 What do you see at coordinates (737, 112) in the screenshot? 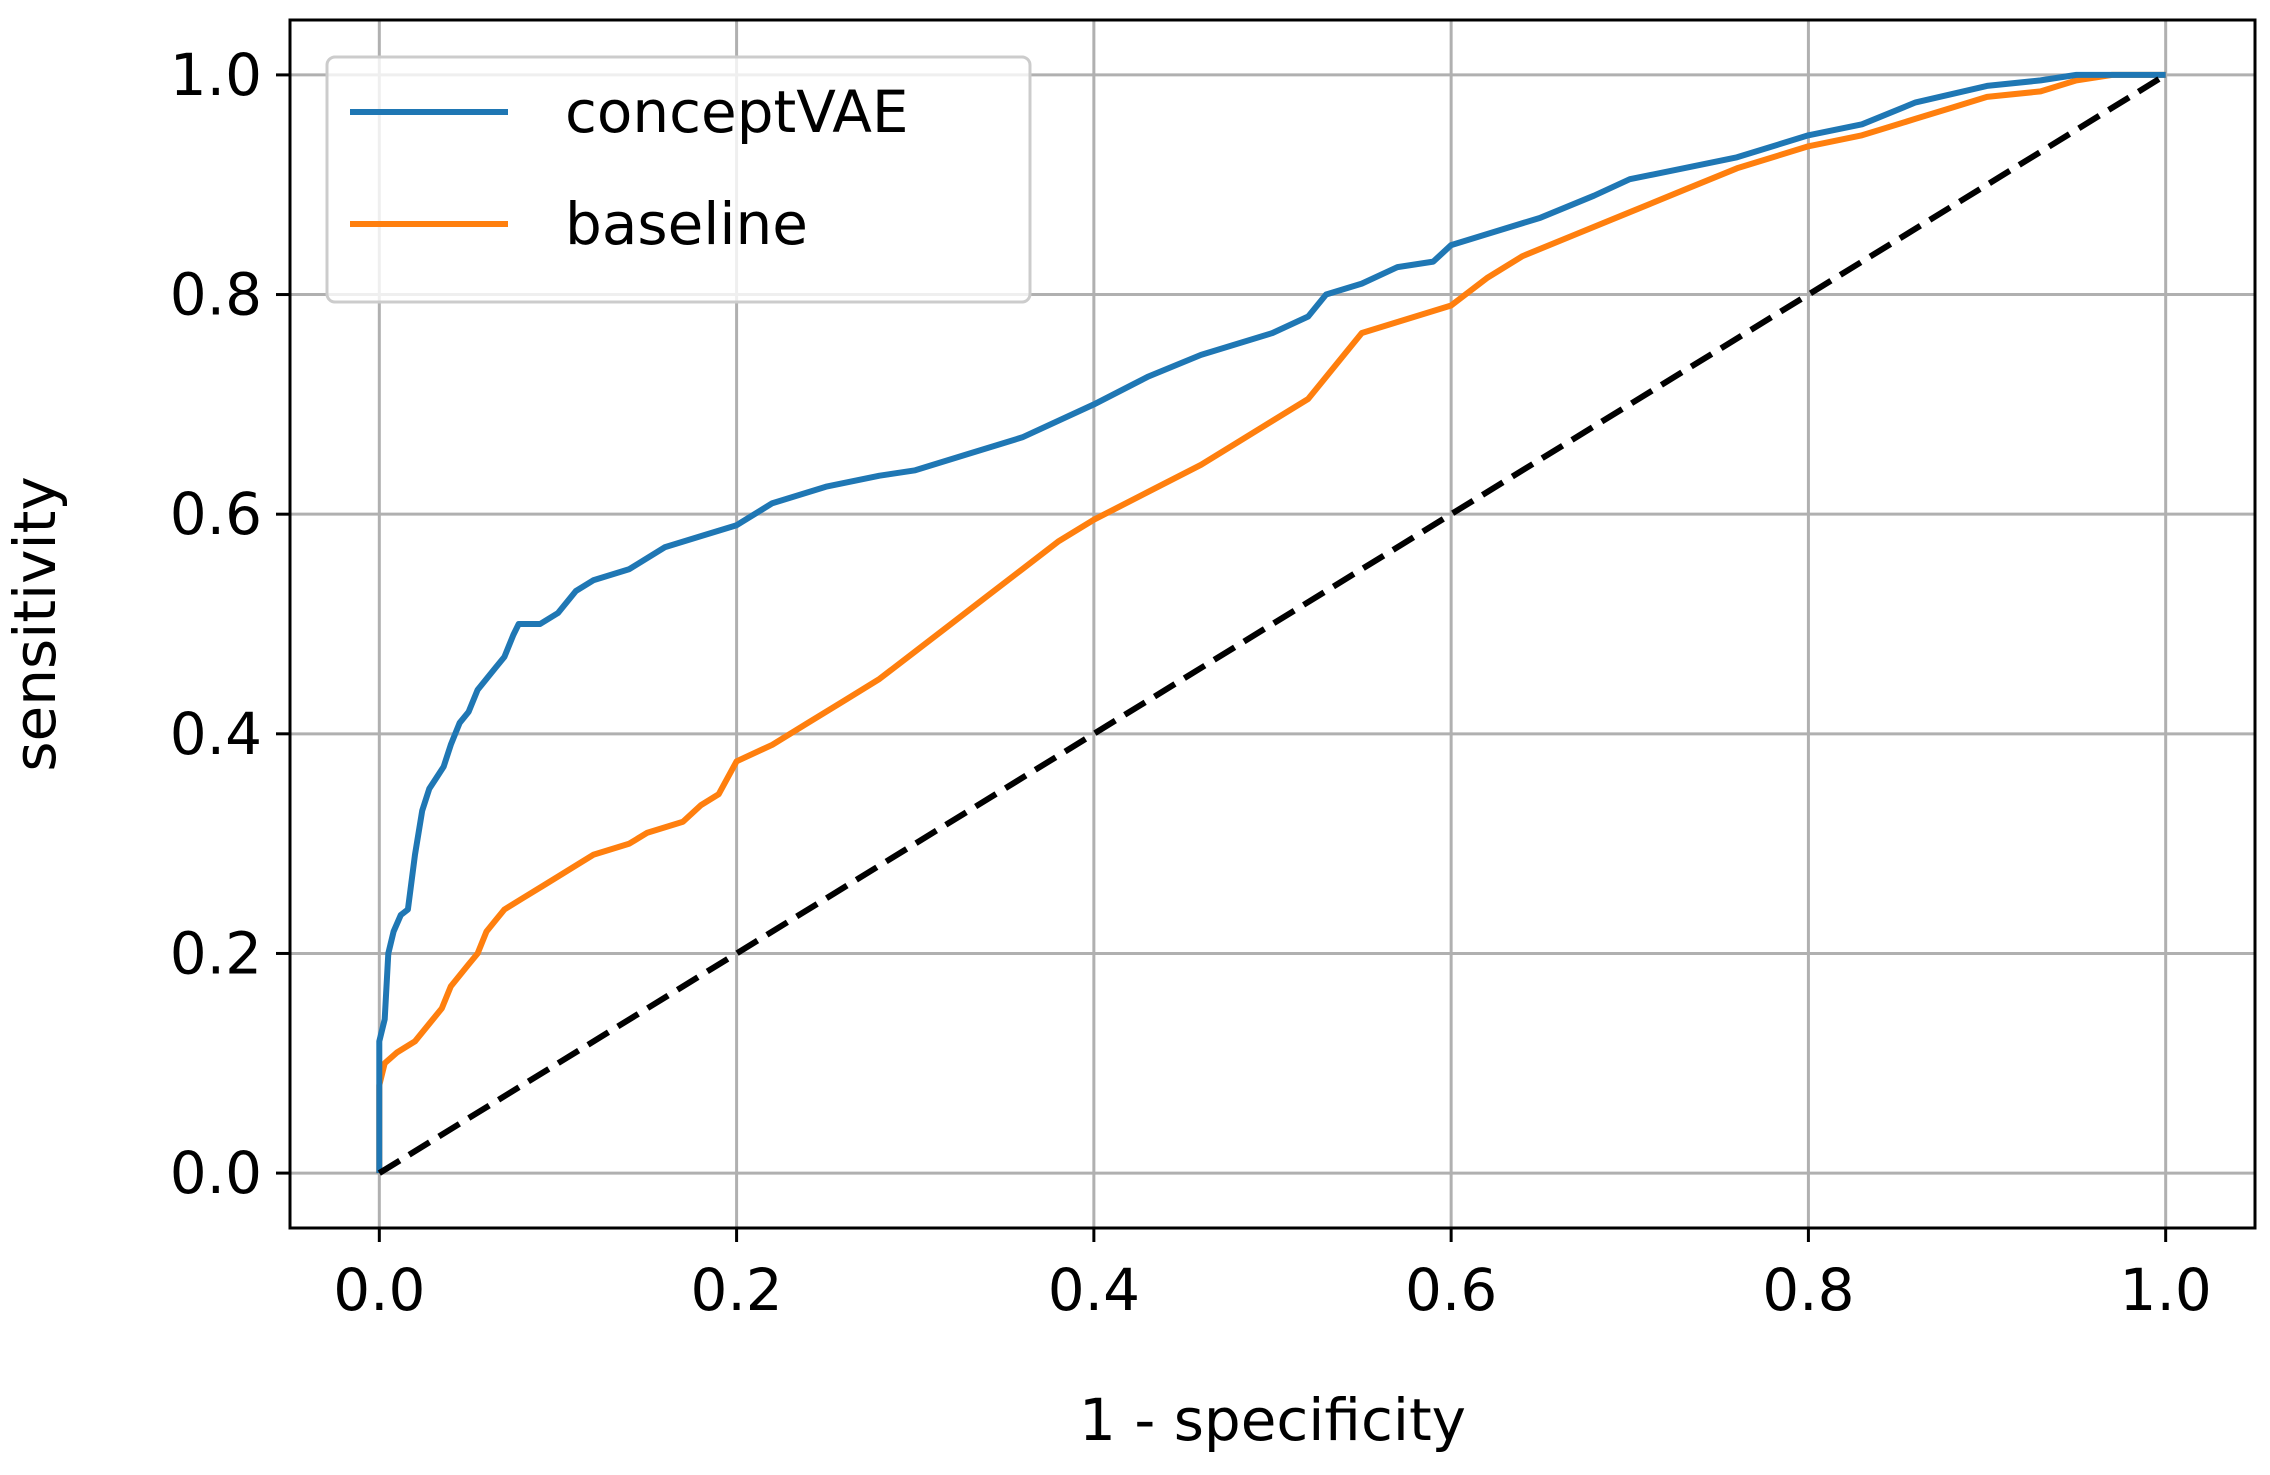
I see `legend-label-conceptvae: conceptVAE` at bounding box center [737, 112].